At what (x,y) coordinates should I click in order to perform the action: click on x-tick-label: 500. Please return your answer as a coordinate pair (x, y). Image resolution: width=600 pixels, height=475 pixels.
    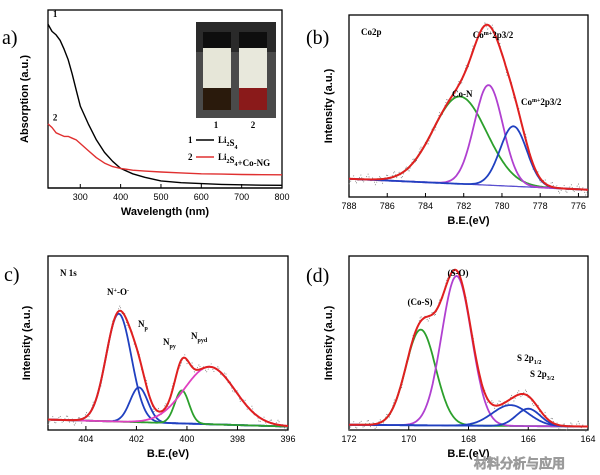
    Looking at the image, I should click on (160, 197).